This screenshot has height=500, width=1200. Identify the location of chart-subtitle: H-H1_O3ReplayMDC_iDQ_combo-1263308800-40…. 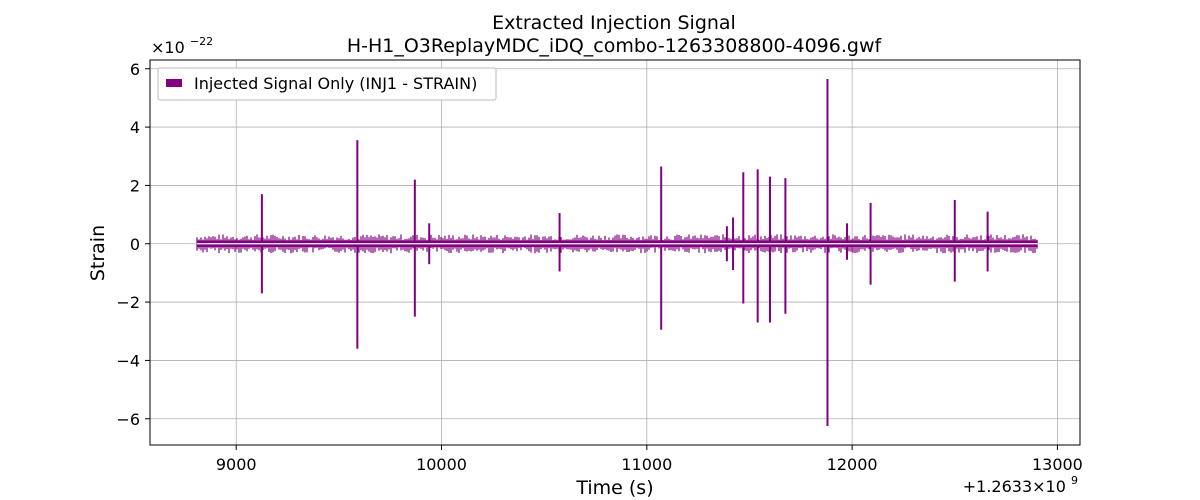
(615, 46).